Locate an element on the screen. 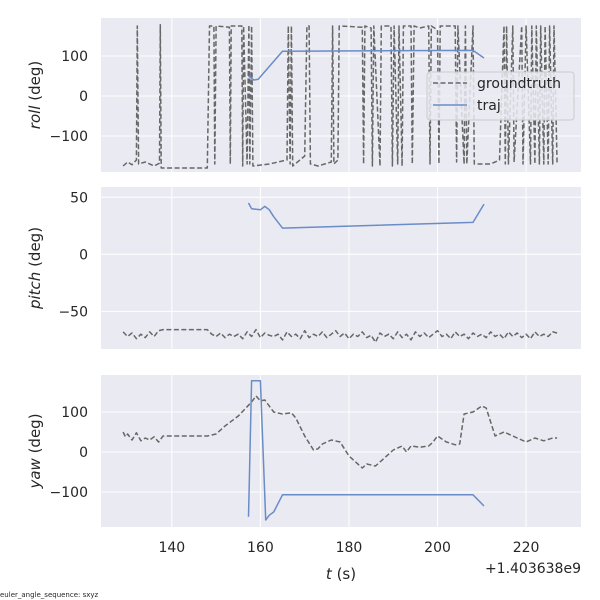 The width and height of the screenshot is (600, 600). roll-traj-line is located at coordinates (366, 65).